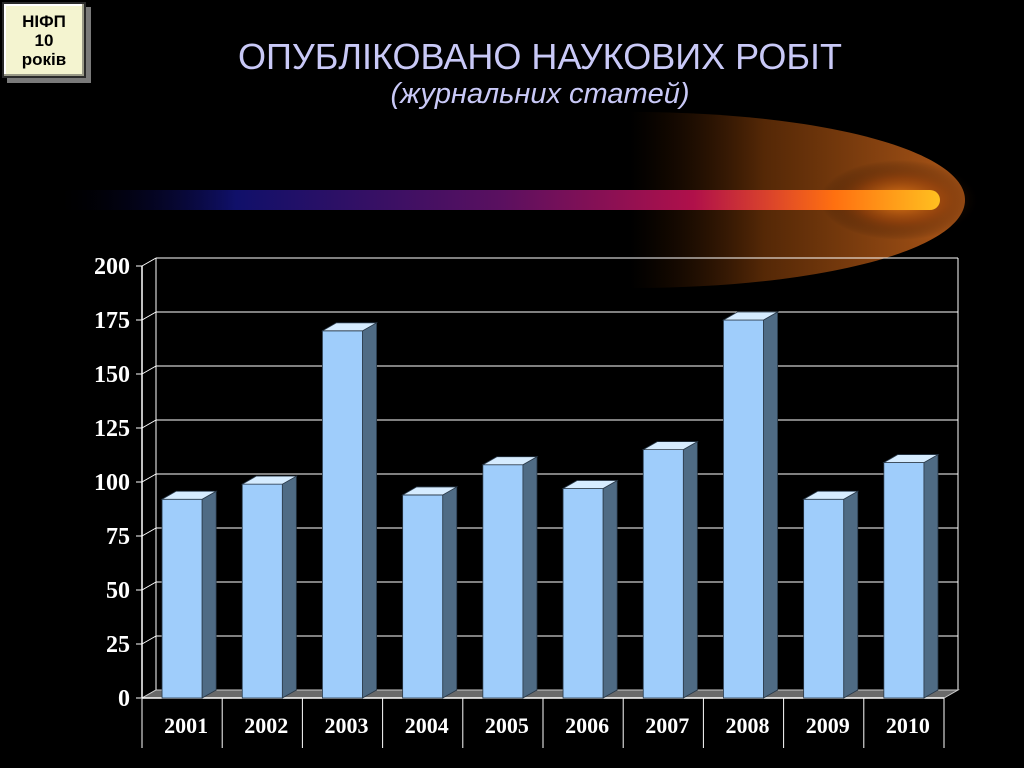 This screenshot has width=1024, height=768. What do you see at coordinates (908, 725) in the screenshot?
I see `x-tick-label: 2010` at bounding box center [908, 725].